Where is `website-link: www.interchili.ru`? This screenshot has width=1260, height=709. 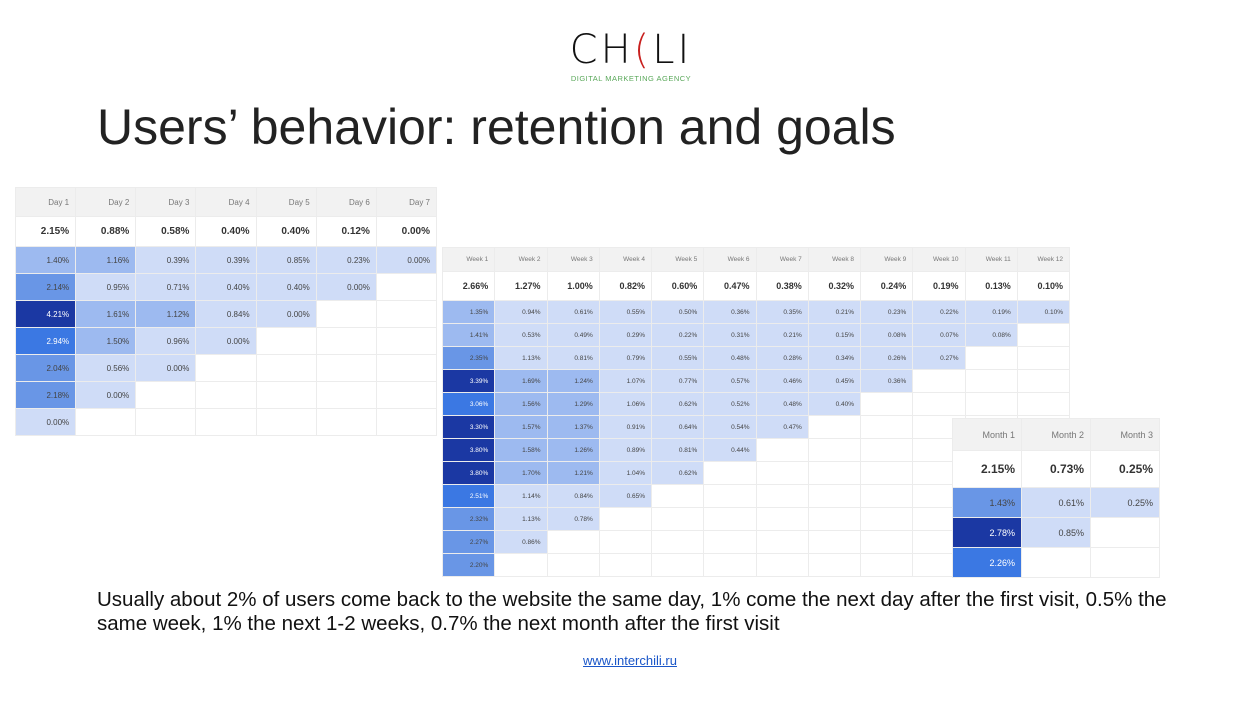
website-link: www.interchili.ru is located at coordinates (630, 660).